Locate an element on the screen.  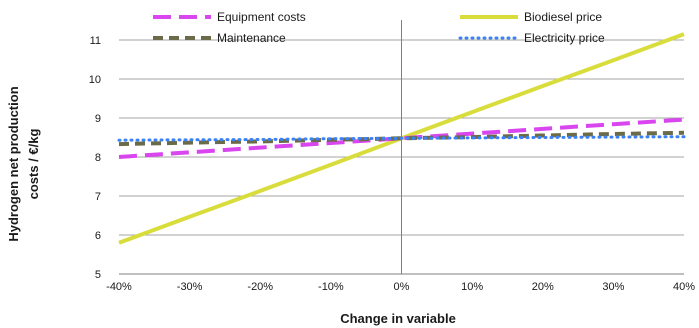
x-tick-label: -20% is located at coordinates (260, 287).